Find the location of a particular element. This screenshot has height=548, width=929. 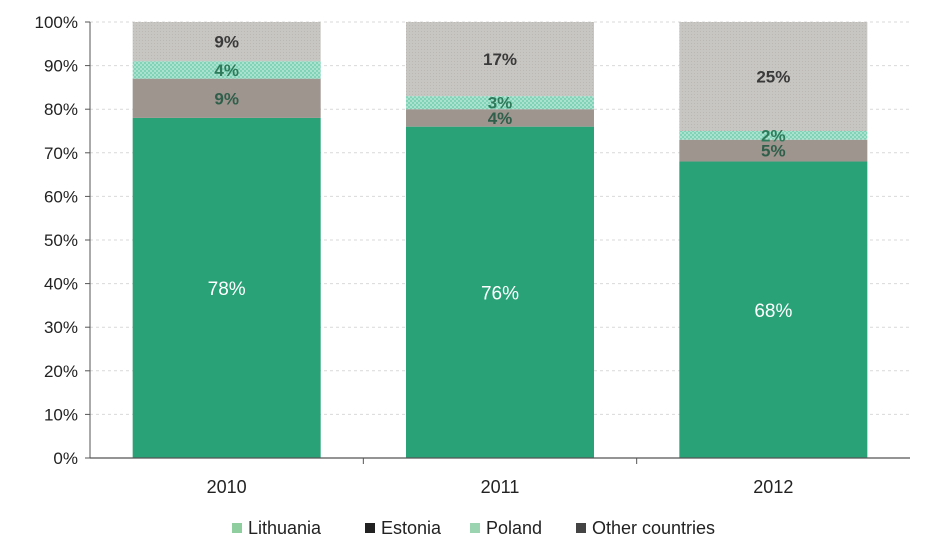

data-label: 68% is located at coordinates (773, 311).